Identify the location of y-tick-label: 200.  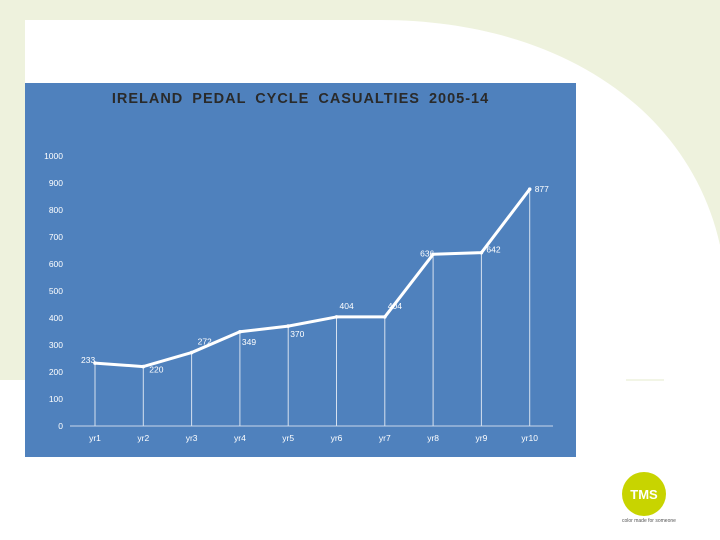
(56, 372).